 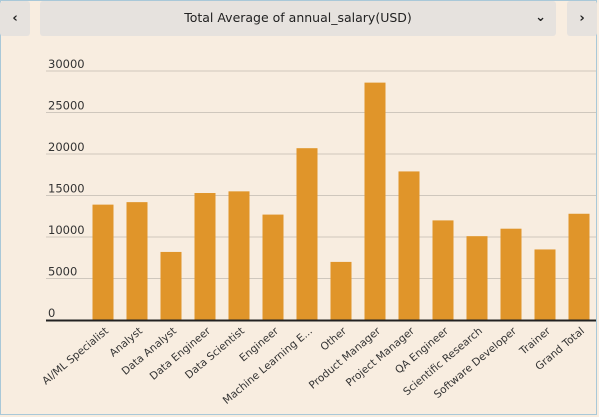 What do you see at coordinates (540, 17) in the screenshot?
I see `chevron-down-icon: ⌄` at bounding box center [540, 17].